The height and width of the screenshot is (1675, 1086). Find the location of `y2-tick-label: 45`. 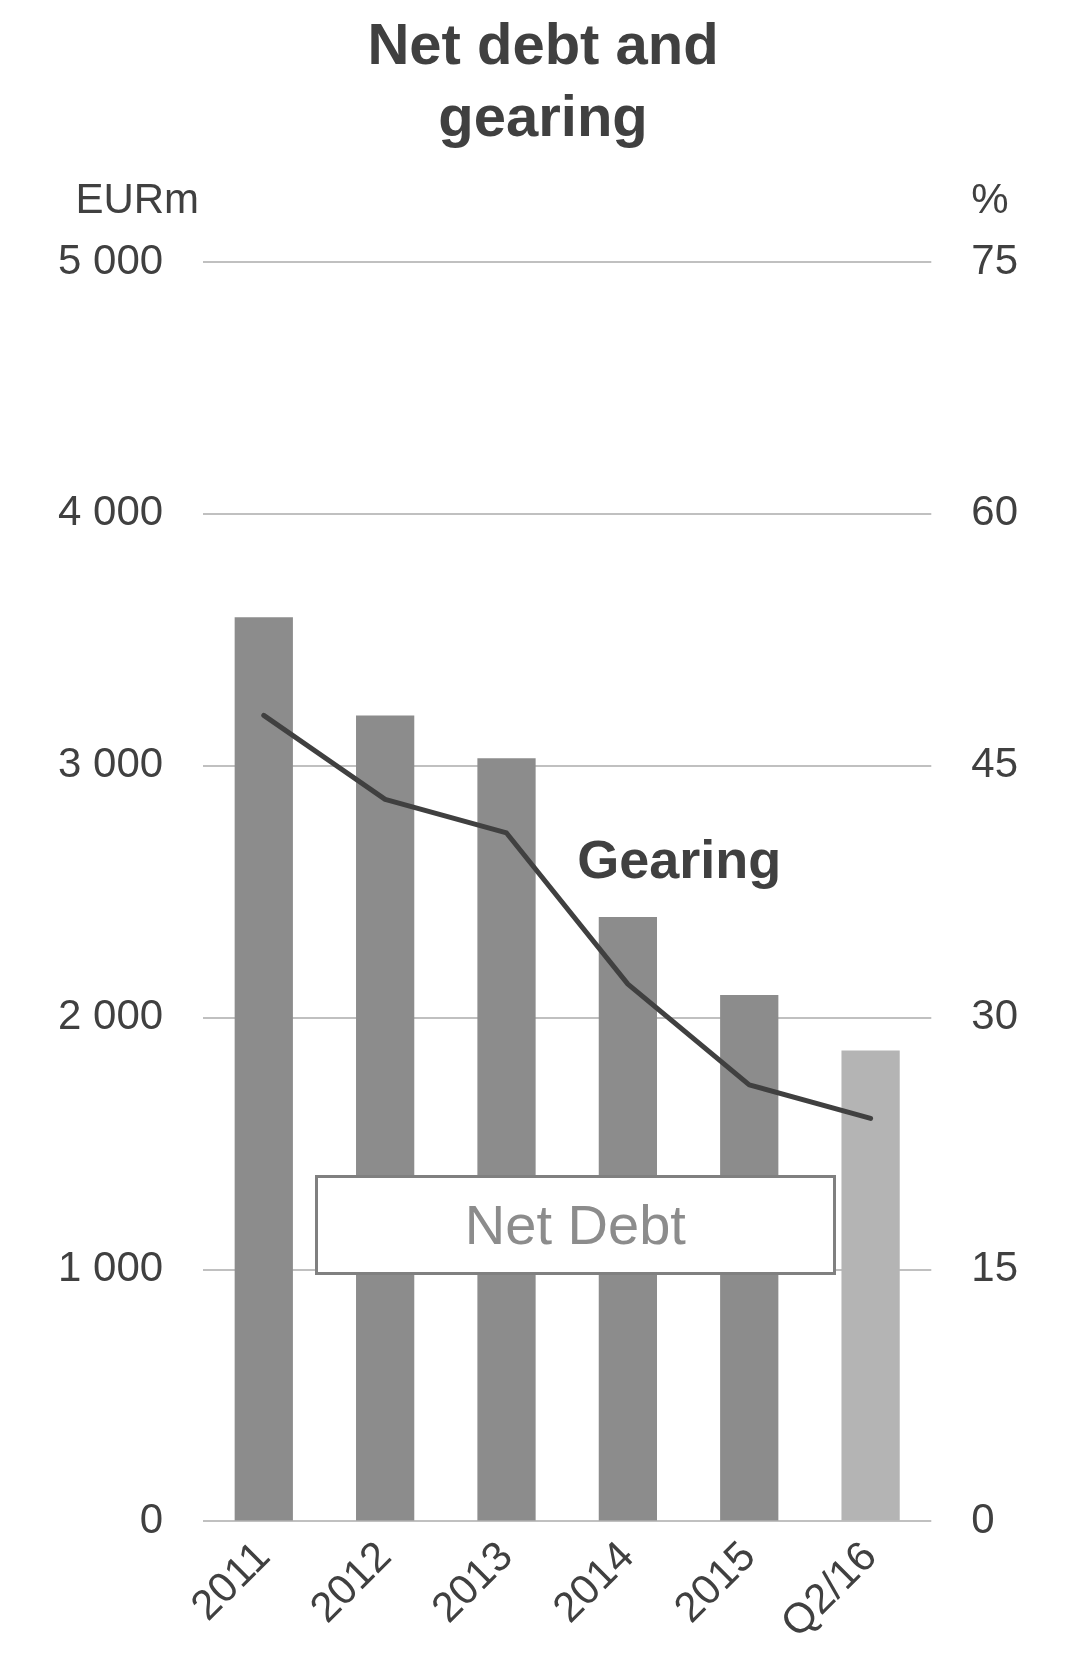

y2-tick-label: 45 is located at coordinates (994, 763).